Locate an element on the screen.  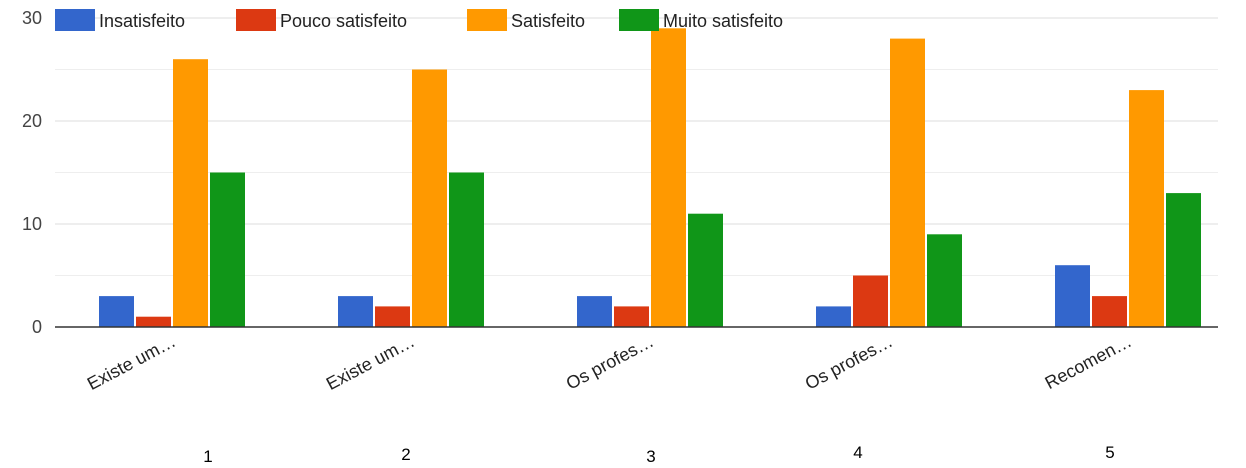
legend-label: Satisfeito is located at coordinates (548, 21).